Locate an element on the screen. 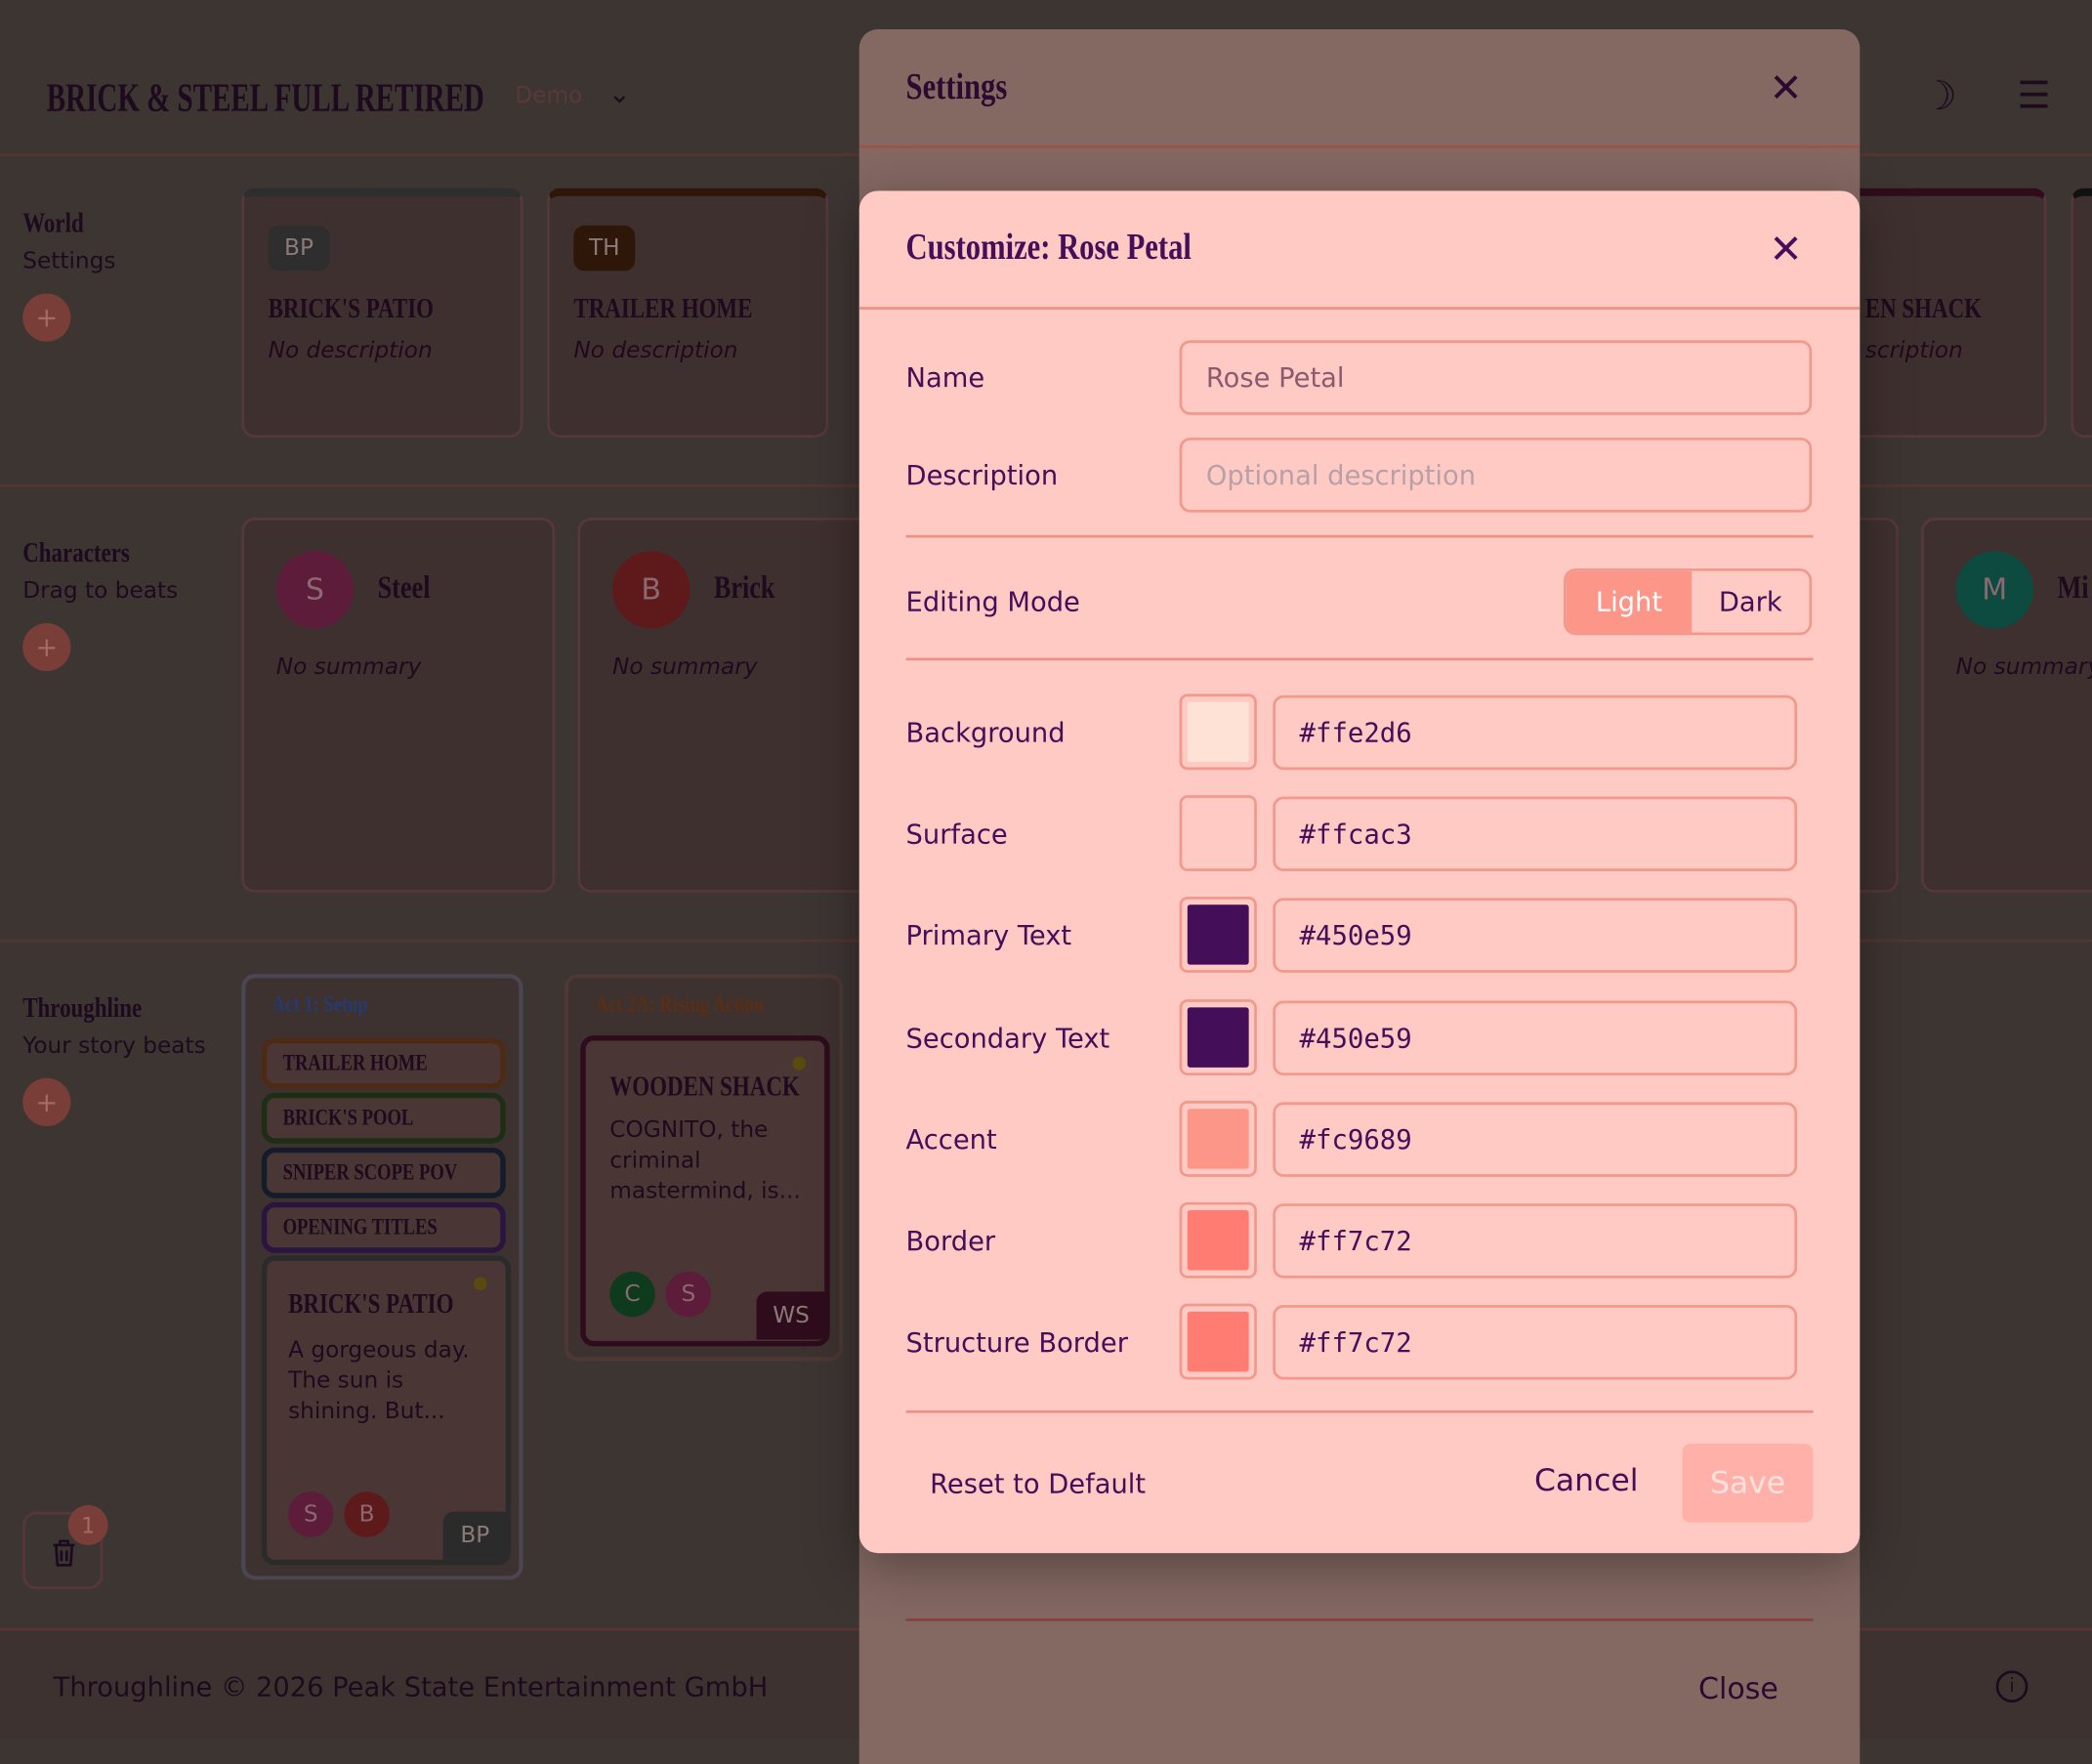  accent-hex-input: #fc9689 is located at coordinates (1535, 1139).